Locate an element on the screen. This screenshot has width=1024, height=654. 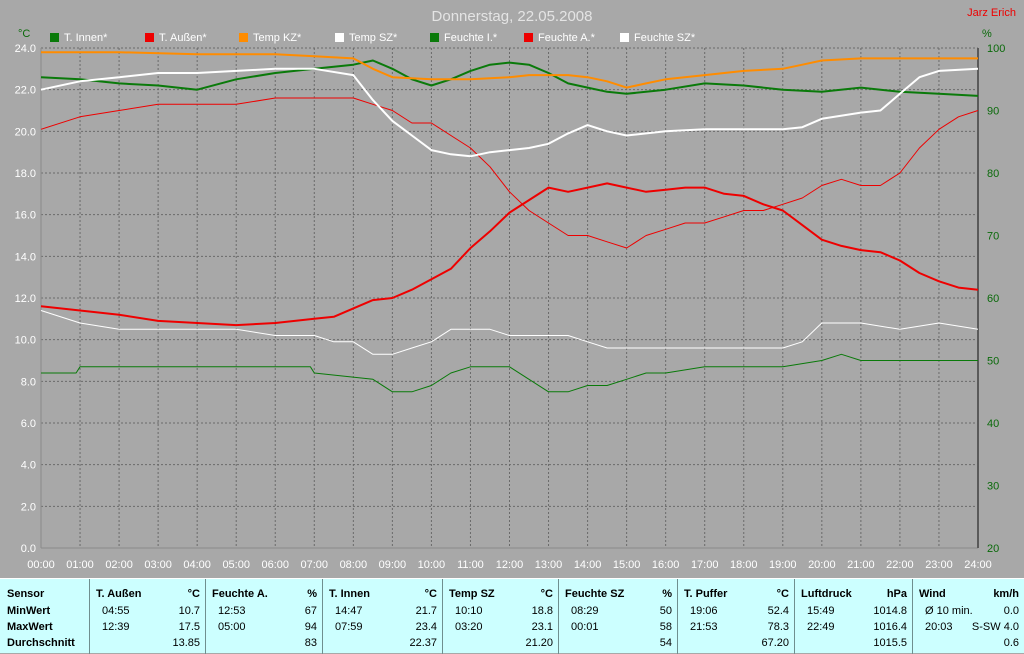
stats-unit: hPa is located at coordinates (896, 594).